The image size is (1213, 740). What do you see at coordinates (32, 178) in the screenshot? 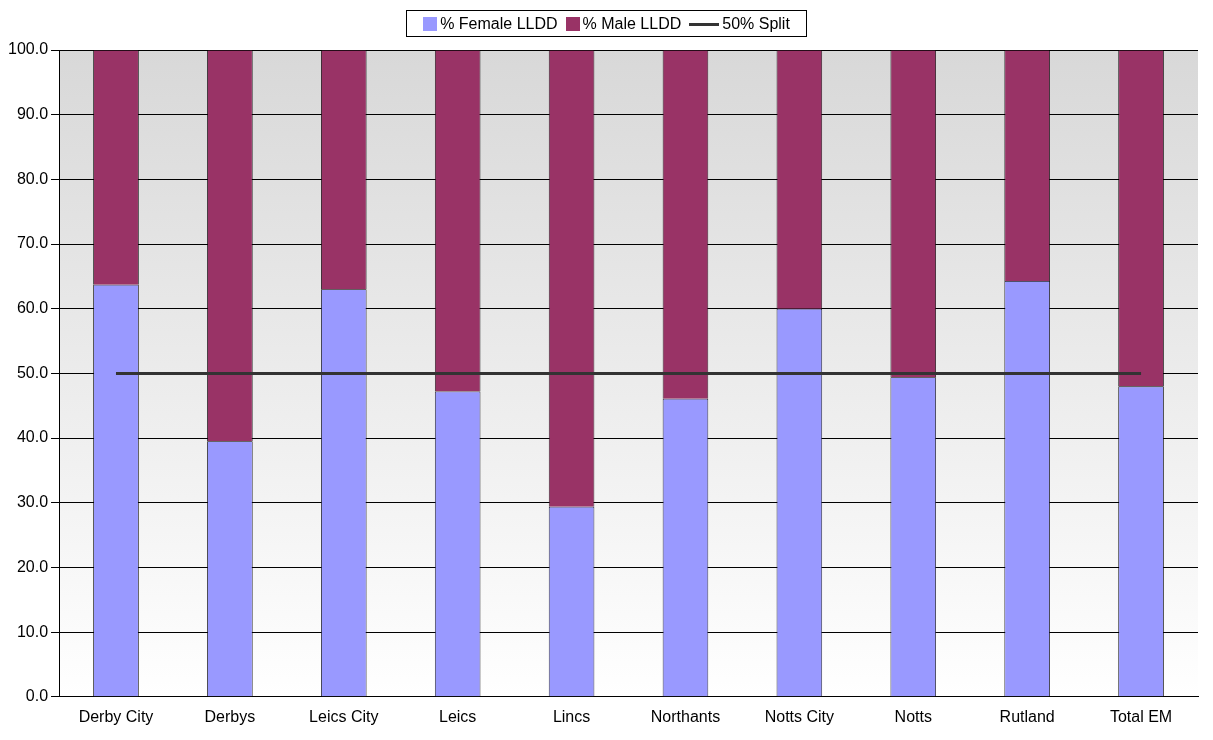
I see `y-tick-label: 80.0` at bounding box center [32, 178].